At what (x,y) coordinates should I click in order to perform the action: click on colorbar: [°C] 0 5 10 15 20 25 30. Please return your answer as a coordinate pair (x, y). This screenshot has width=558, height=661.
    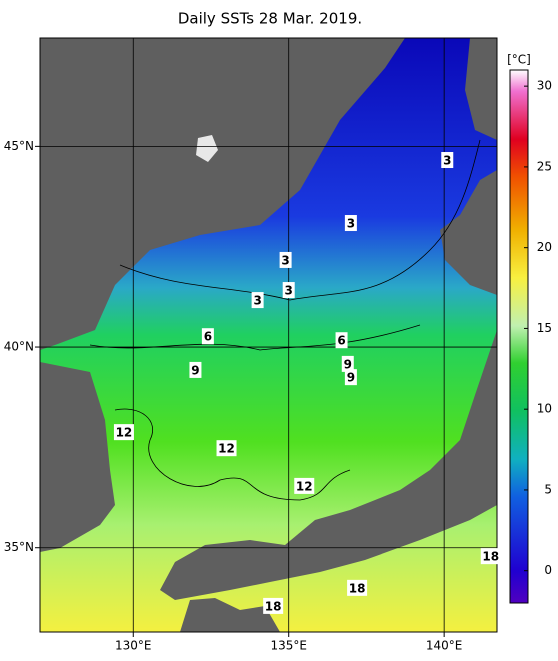
    Looking at the image, I should click on (529, 328).